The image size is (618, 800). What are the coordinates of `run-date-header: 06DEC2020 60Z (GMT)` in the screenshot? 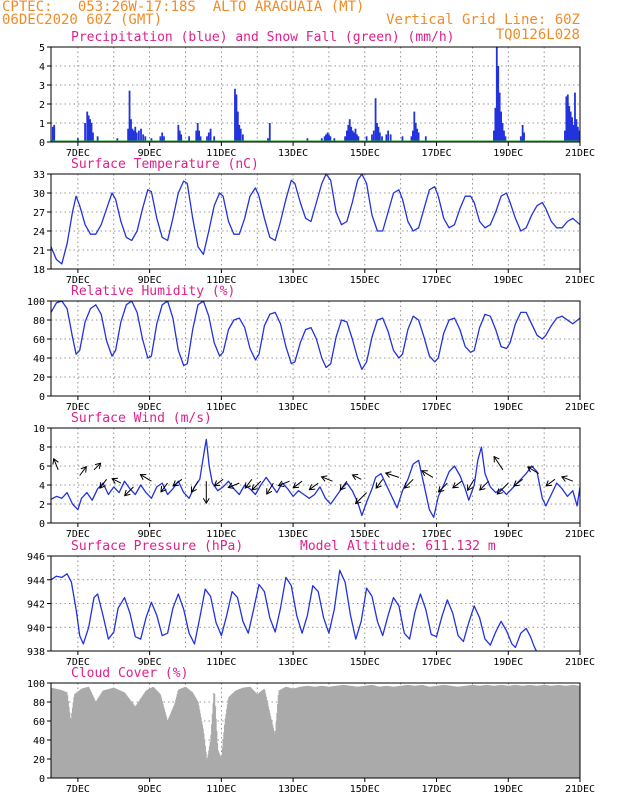 It's located at (82, 20).